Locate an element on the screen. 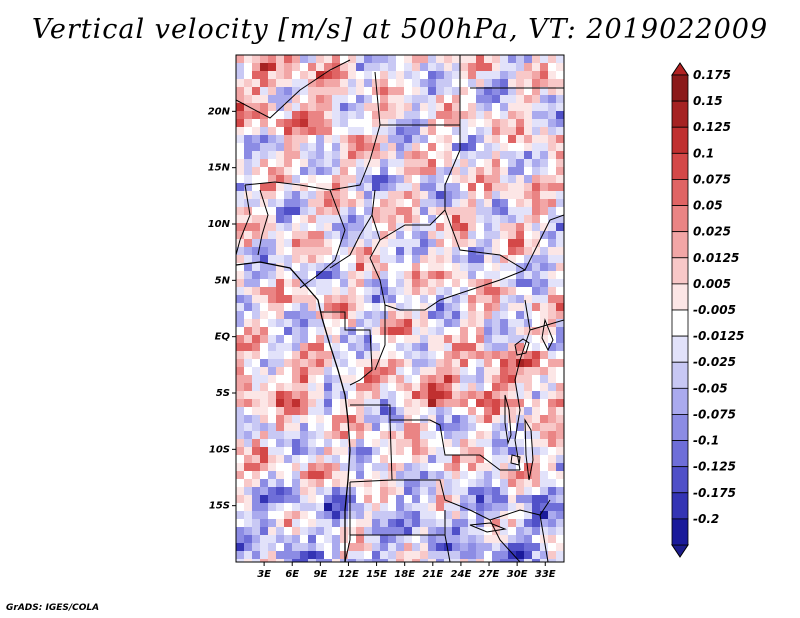  colorbar-swatch is located at coordinates (680, 349).